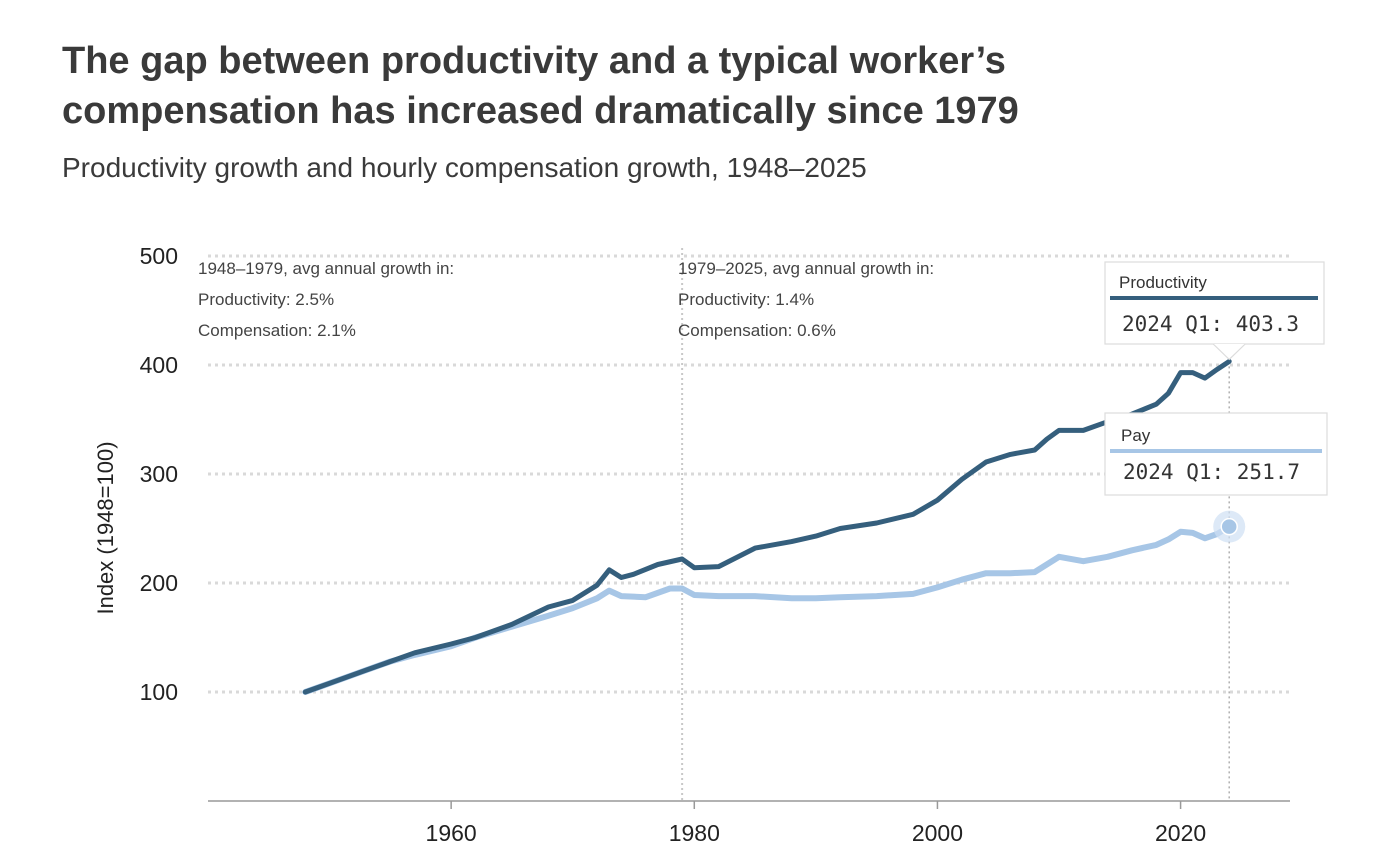 This screenshot has height=862, width=1386. What do you see at coordinates (757, 330) in the screenshot?
I see `annotation-right-compensation: Compensation: 0.6%` at bounding box center [757, 330].